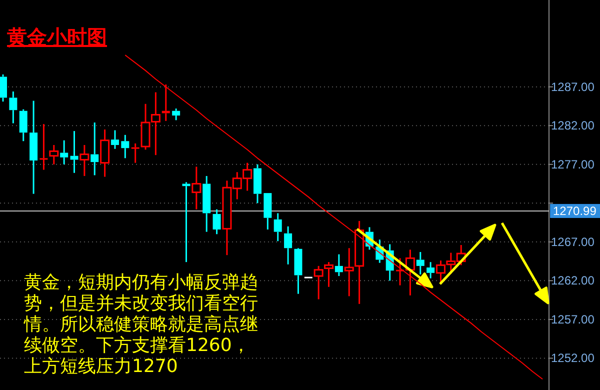  Describe the element at coordinates (573, 164) in the screenshot. I see `y-tick-label: 1277.00` at that location.